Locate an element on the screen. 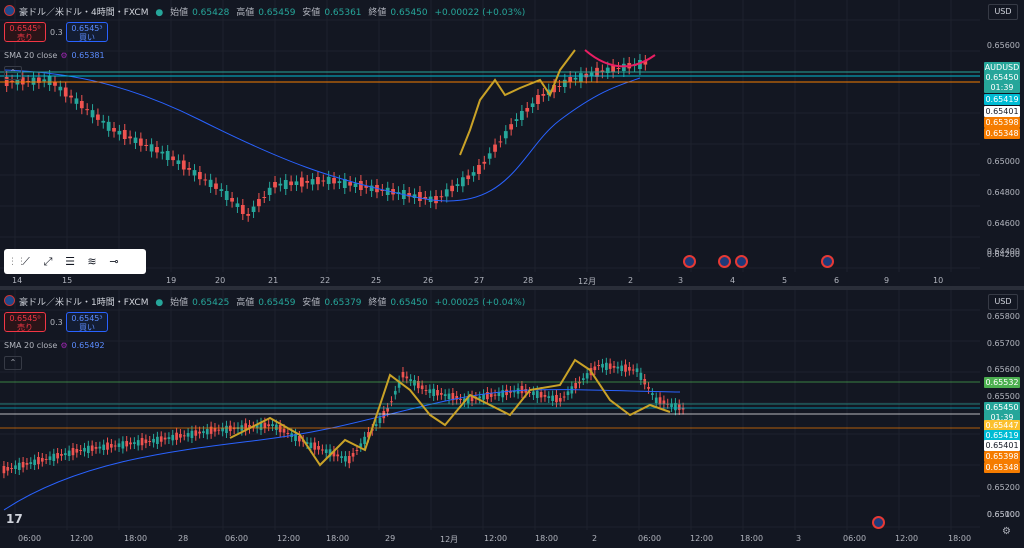  time-axis-label: 19 is located at coordinates (171, 280).